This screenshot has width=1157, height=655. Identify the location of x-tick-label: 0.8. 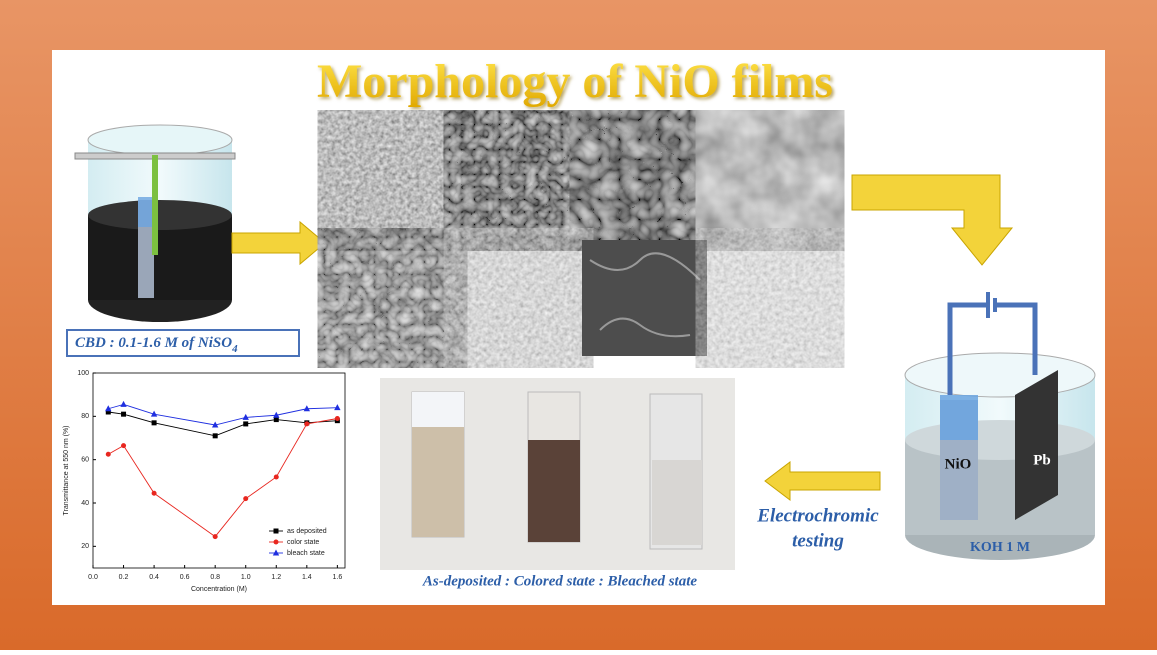
(215, 577).